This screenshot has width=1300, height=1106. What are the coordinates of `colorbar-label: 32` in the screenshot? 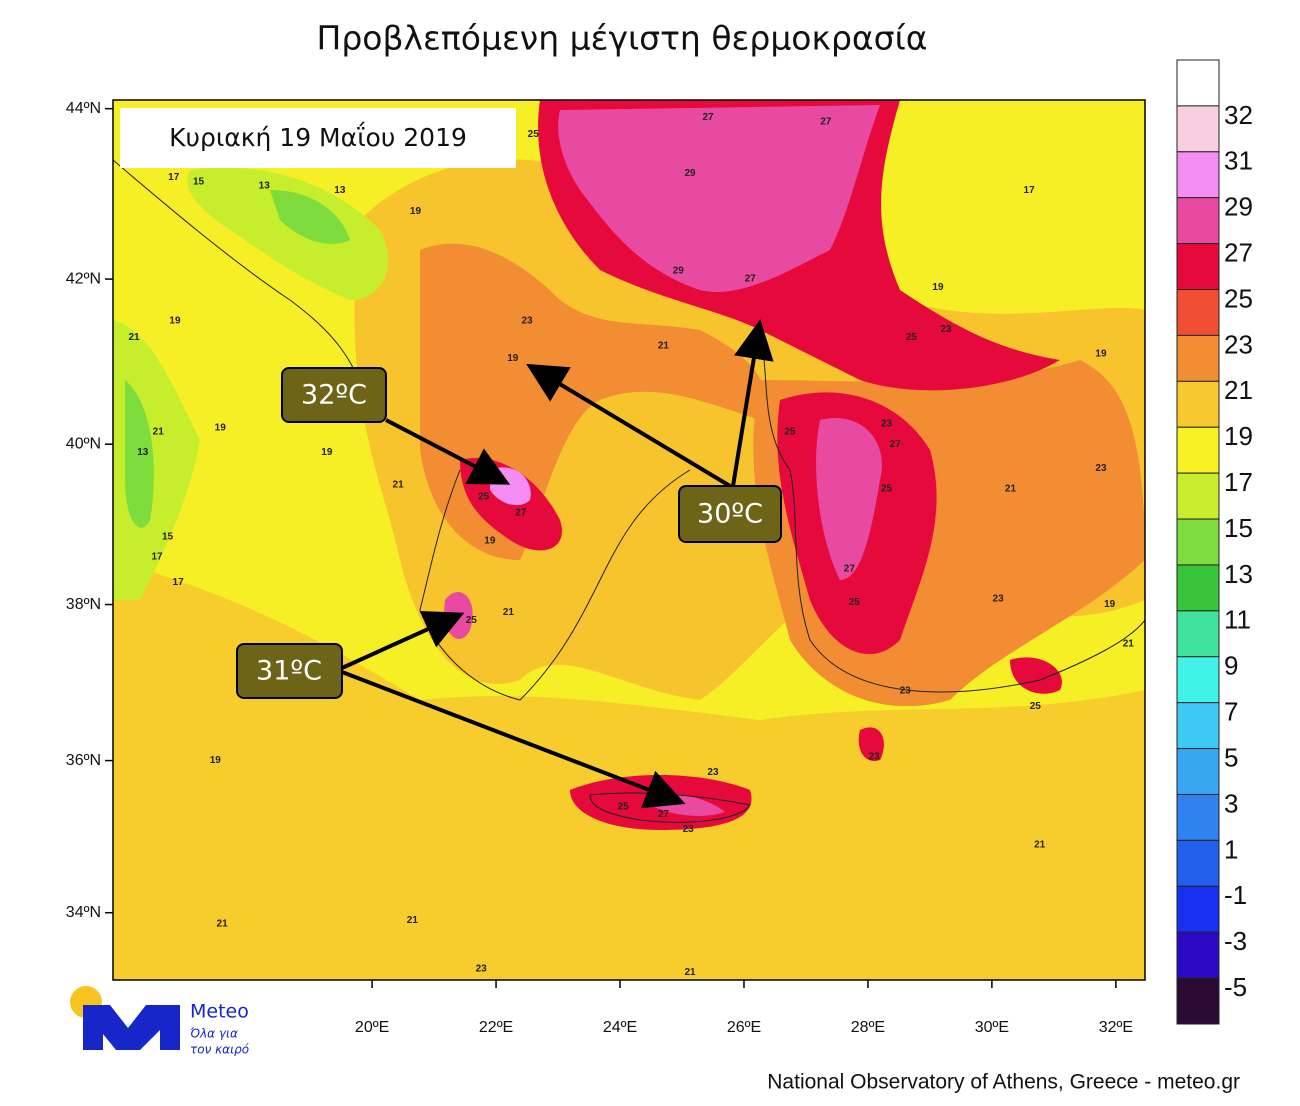 It's located at (1238, 115).